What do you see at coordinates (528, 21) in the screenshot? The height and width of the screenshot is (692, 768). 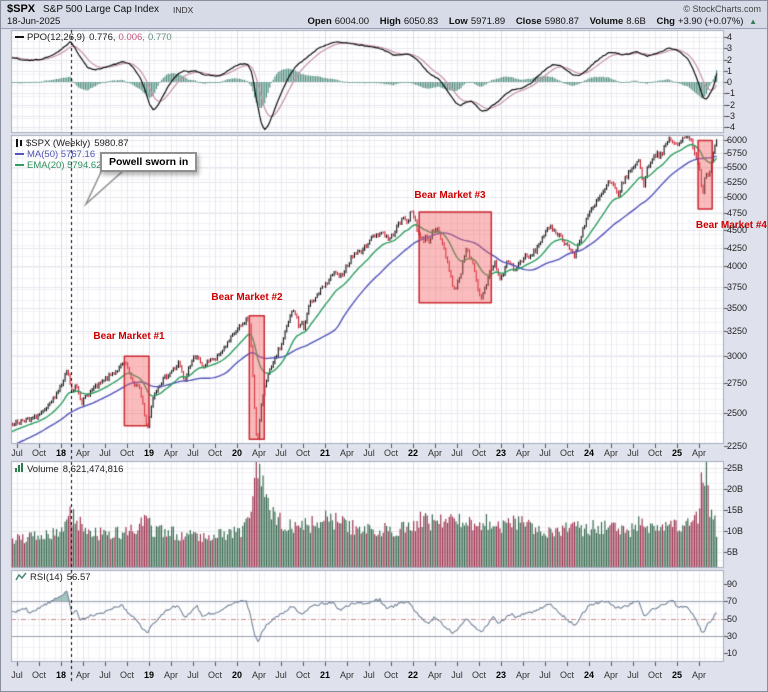 I see `close-label: Close` at bounding box center [528, 21].